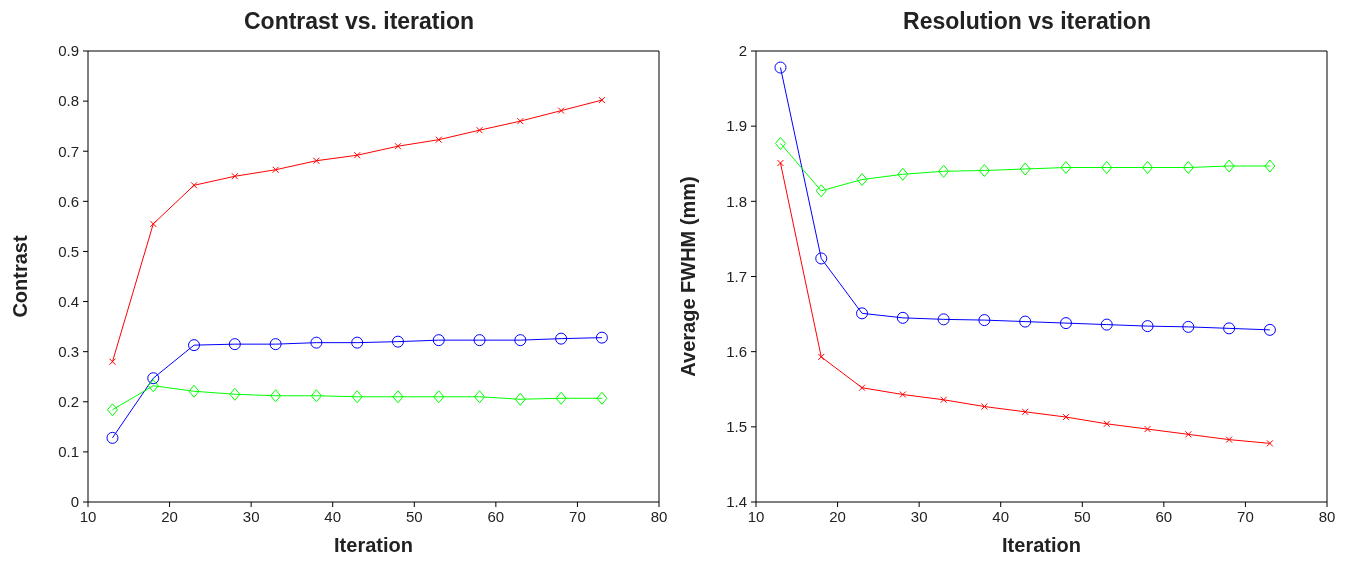 This screenshot has height=567, width=1362. I want to click on y-axis-title: Contrast, so click(20, 276).